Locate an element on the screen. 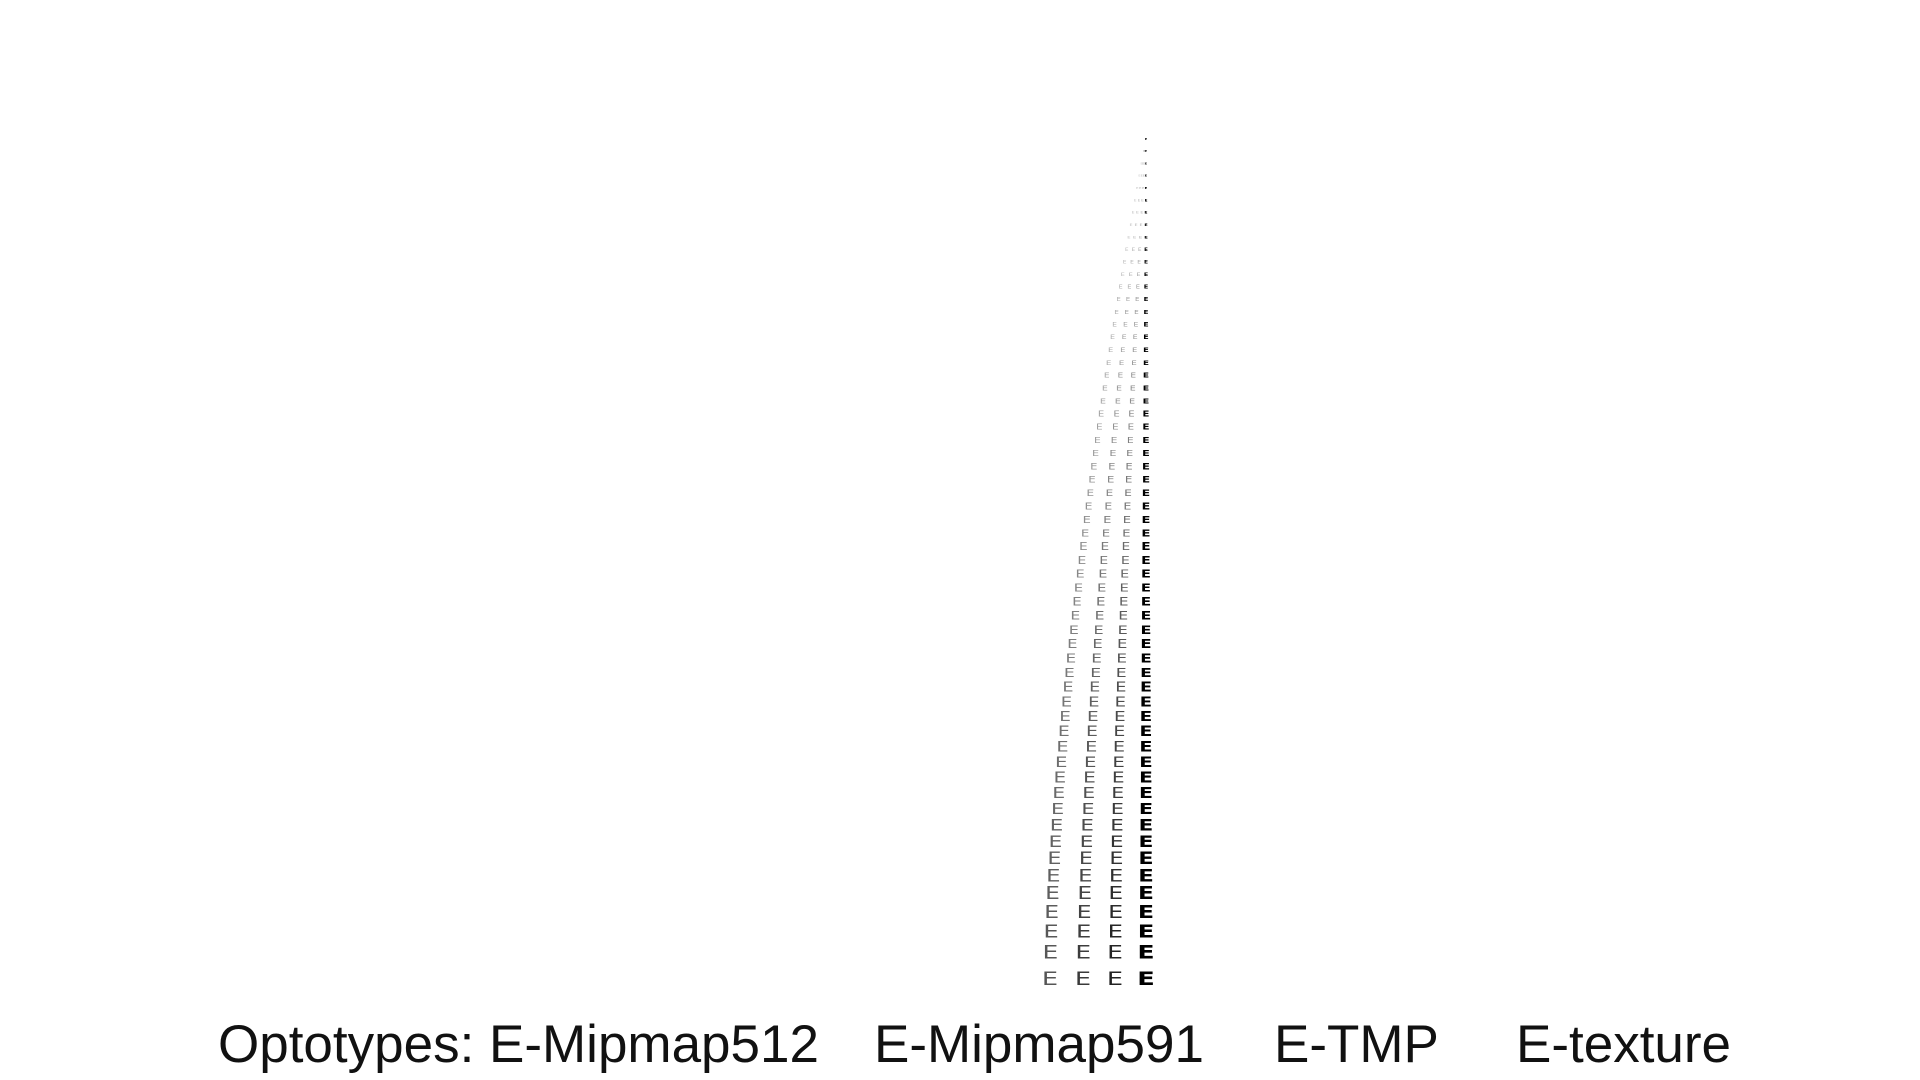 The width and height of the screenshot is (1920, 1080). optotype-e-3-33: E is located at coordinates (1146, 467).